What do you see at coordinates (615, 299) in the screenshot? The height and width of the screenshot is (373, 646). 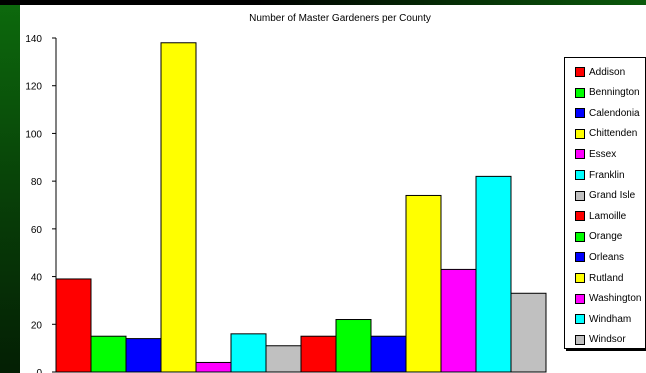 I see `legend-label: Washington` at bounding box center [615, 299].